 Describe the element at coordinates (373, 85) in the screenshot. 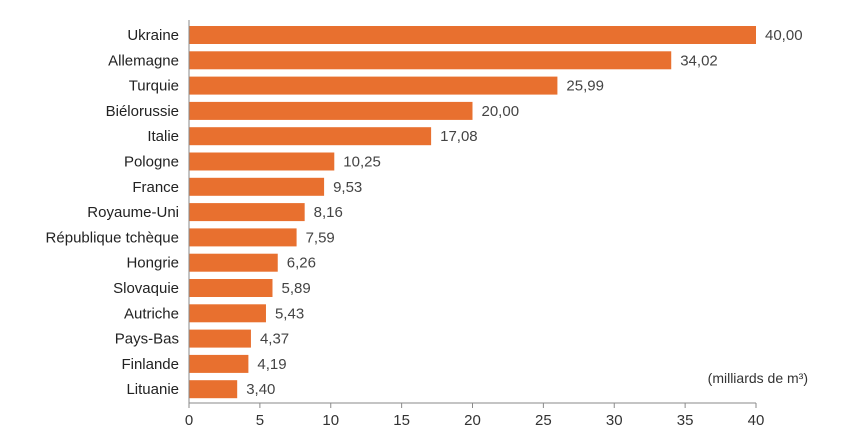

I see `bar-turquie` at that location.